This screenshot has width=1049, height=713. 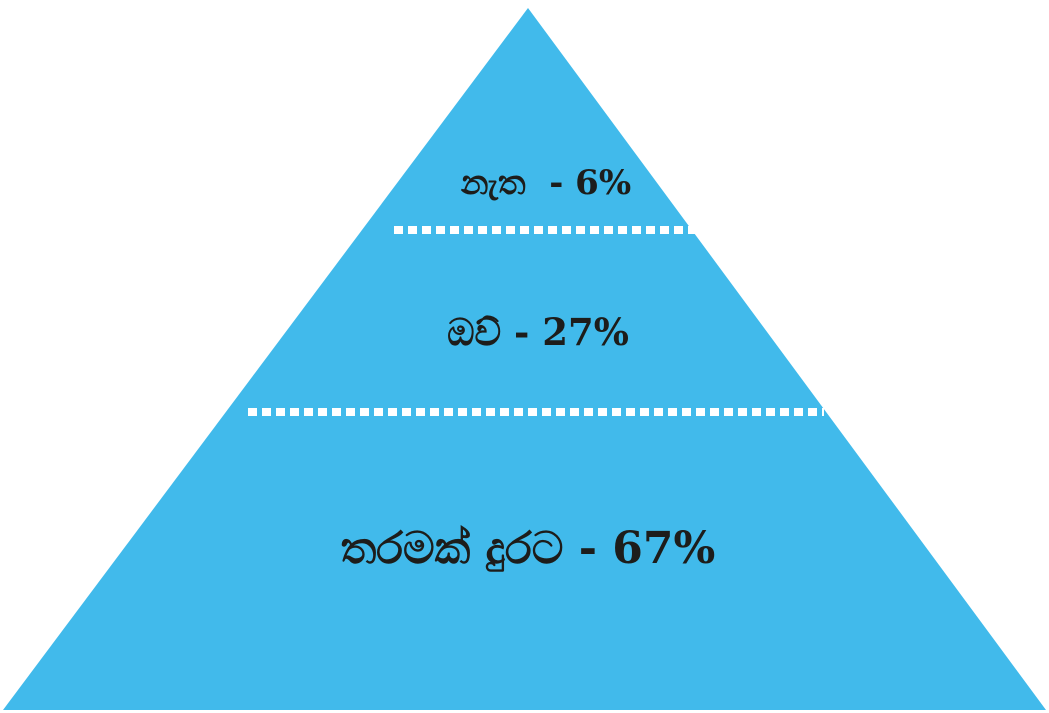 What do you see at coordinates (546, 183) in the screenshot?
I see `tier-label-top: නැත - 6%` at bounding box center [546, 183].